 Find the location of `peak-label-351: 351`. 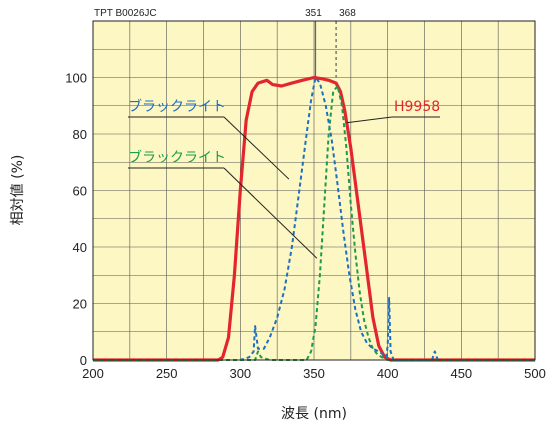

peak-label-351: 351 is located at coordinates (313, 13).